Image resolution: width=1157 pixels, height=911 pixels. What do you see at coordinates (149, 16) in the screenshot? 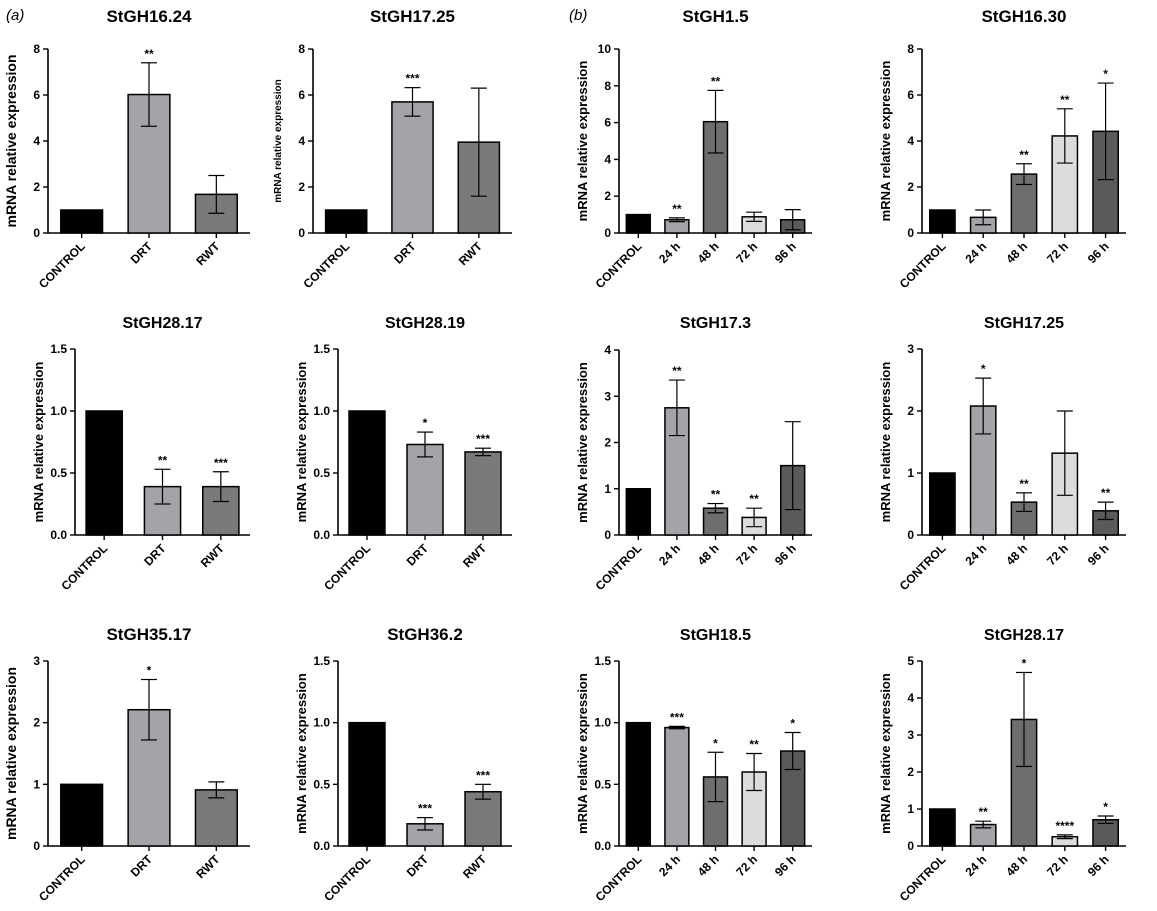
I see `chart-title: StGH16.24` at bounding box center [149, 16].